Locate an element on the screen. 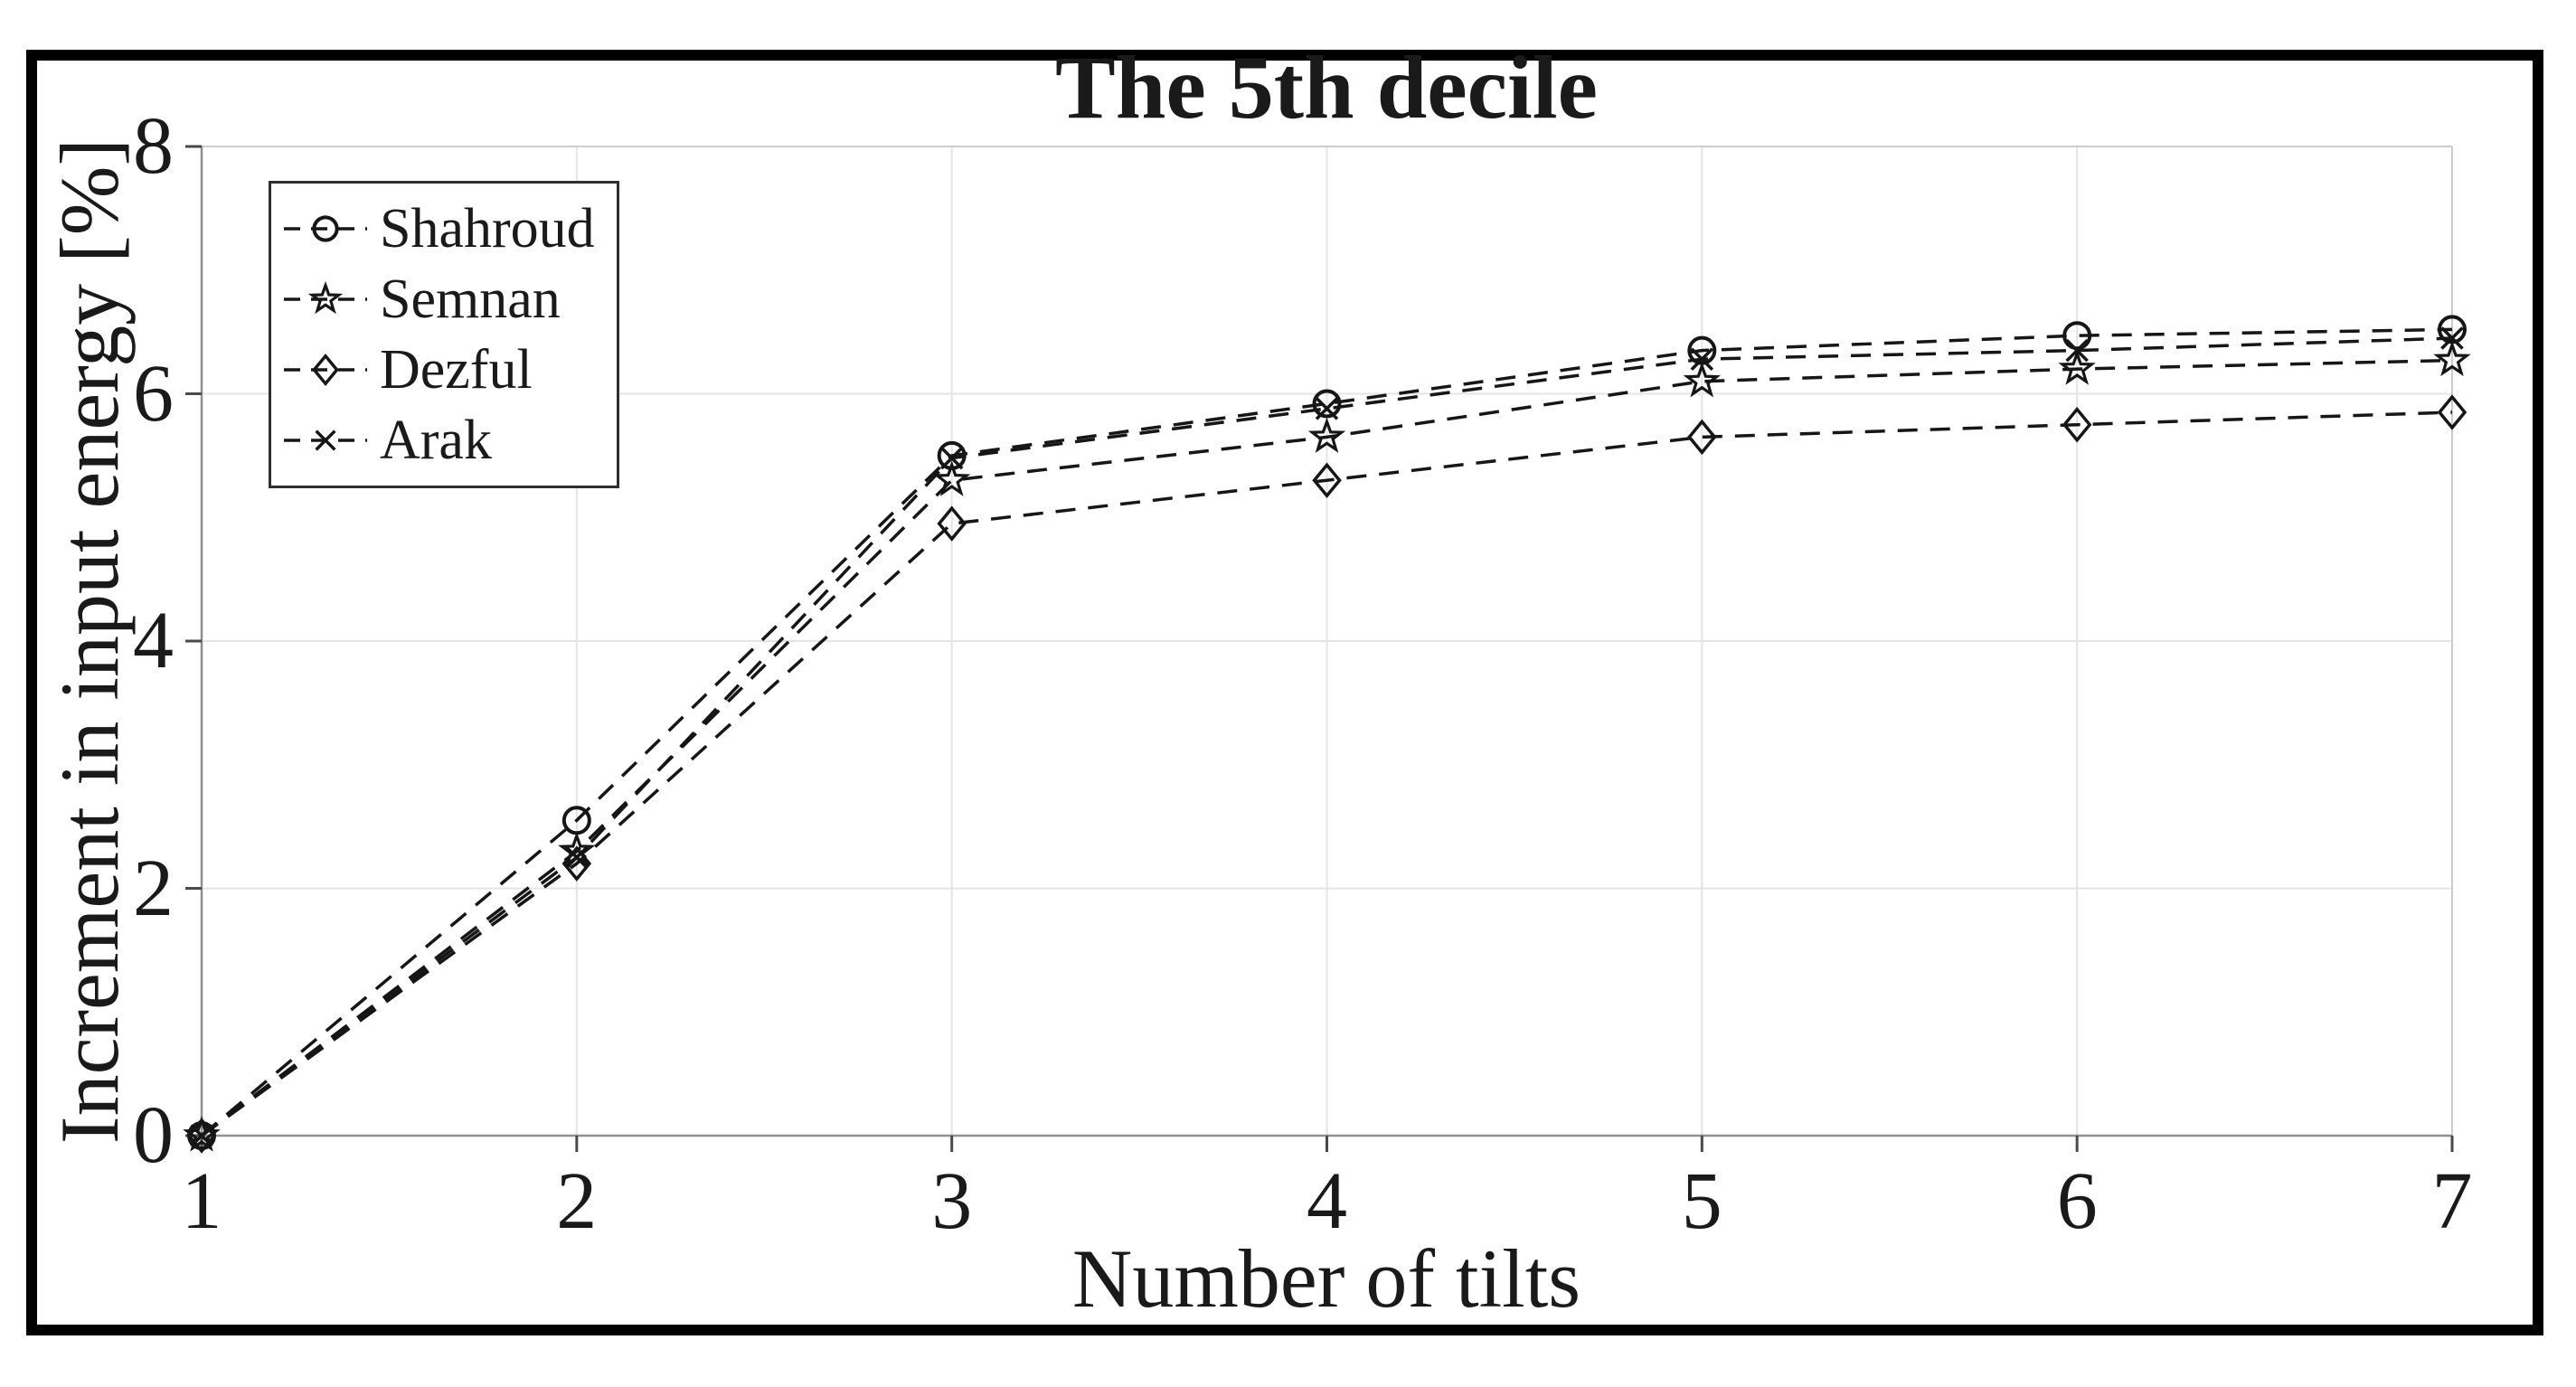  diamond-marker-icon is located at coordinates (325, 370).